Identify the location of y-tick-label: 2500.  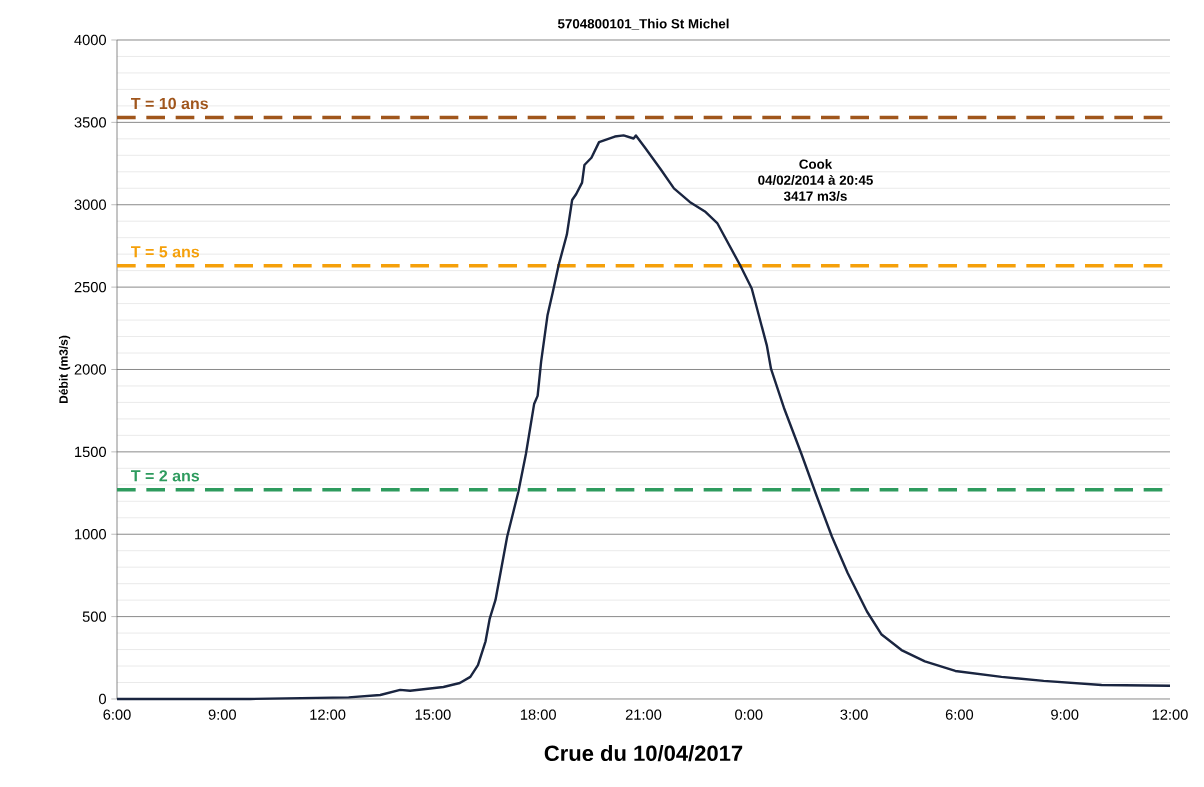
(90, 287).